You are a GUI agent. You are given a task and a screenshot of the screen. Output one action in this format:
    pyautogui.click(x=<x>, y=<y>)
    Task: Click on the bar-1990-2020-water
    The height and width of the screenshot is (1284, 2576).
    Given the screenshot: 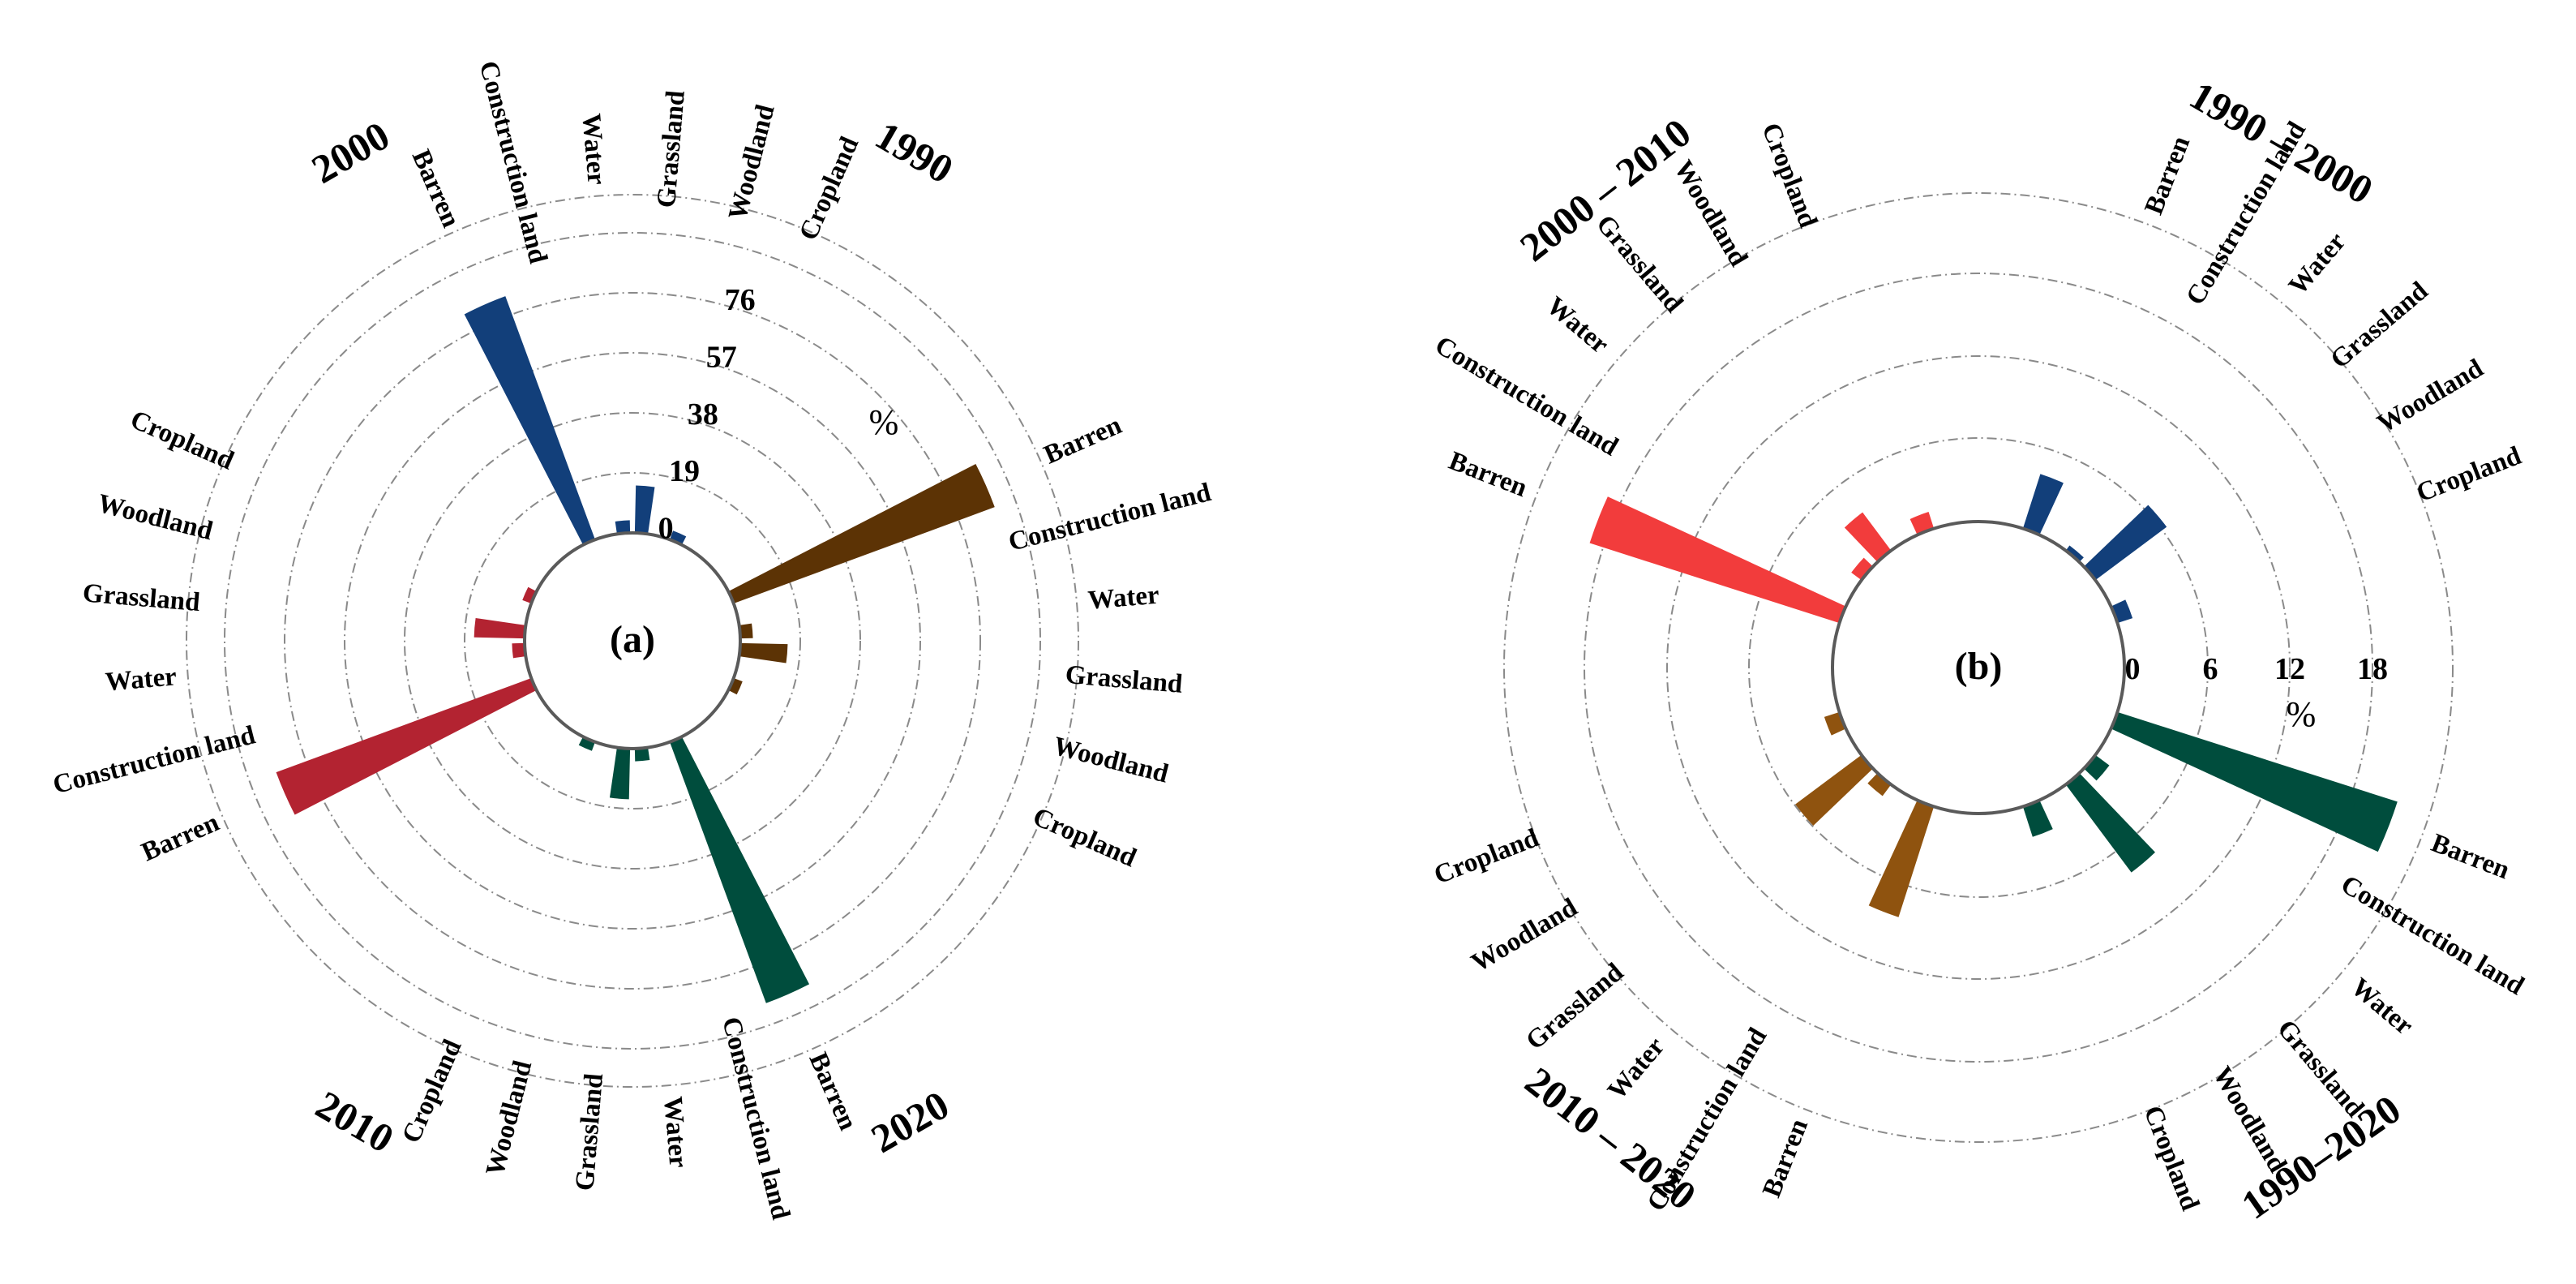 What is the action you would take?
    pyautogui.click(x=2097, y=767)
    